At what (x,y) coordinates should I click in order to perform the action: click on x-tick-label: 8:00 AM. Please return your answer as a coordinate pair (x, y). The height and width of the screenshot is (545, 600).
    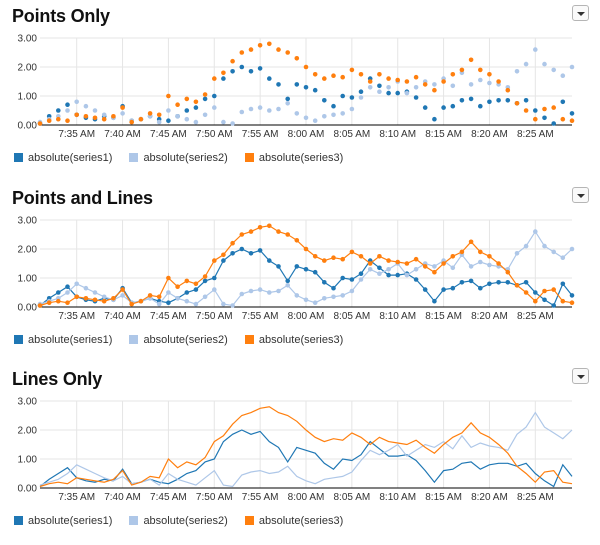
    Looking at the image, I should click on (306, 134).